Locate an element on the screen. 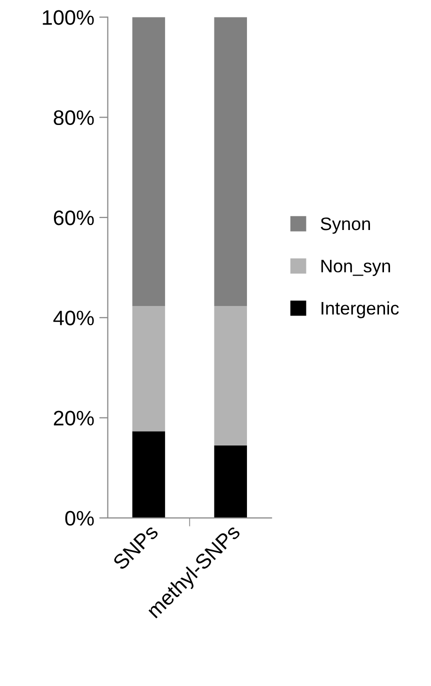  y-tick-label: 20% is located at coordinates (74, 418).